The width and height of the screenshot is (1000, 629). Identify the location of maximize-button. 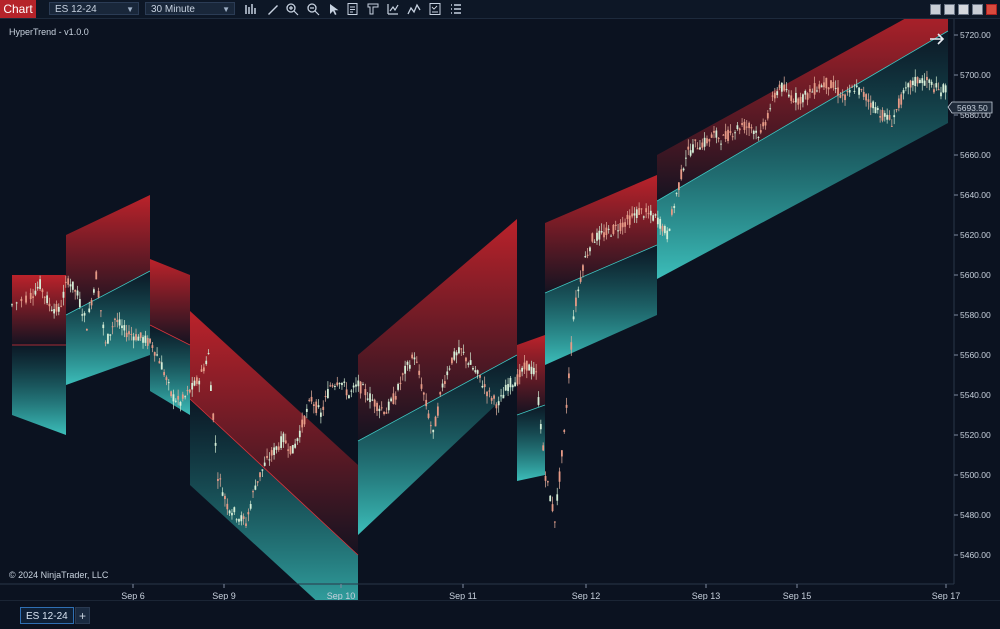
(977, 9).